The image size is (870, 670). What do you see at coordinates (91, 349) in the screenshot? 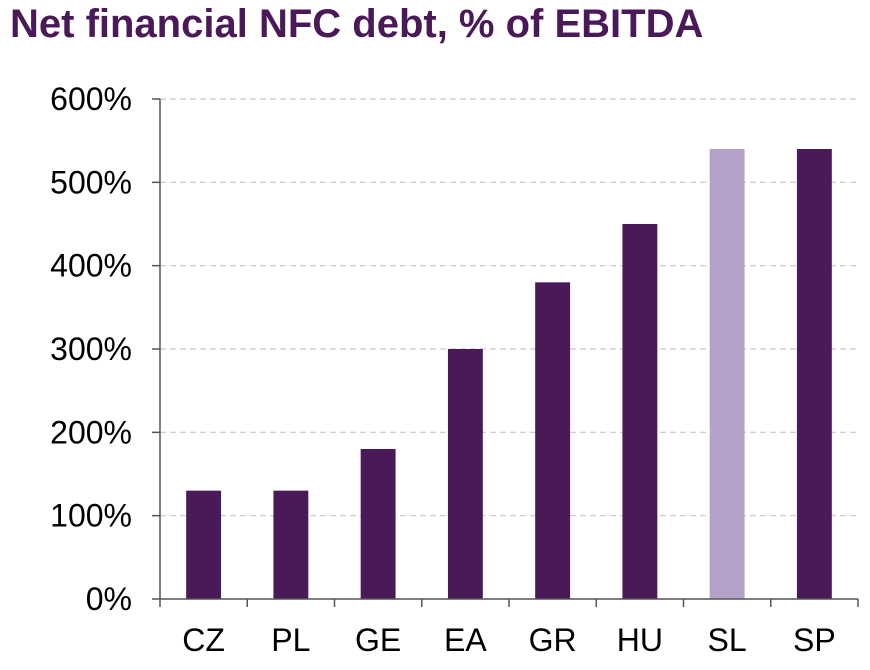
I see `y-tick-label: 300%` at bounding box center [91, 349].